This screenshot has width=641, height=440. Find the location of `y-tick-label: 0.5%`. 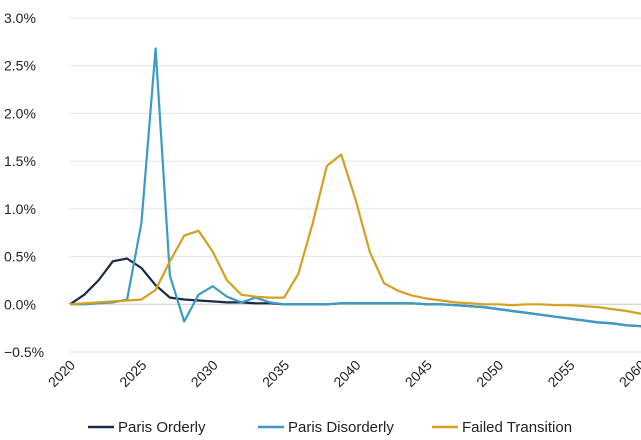

y-tick-label: 0.5% is located at coordinates (20, 257).